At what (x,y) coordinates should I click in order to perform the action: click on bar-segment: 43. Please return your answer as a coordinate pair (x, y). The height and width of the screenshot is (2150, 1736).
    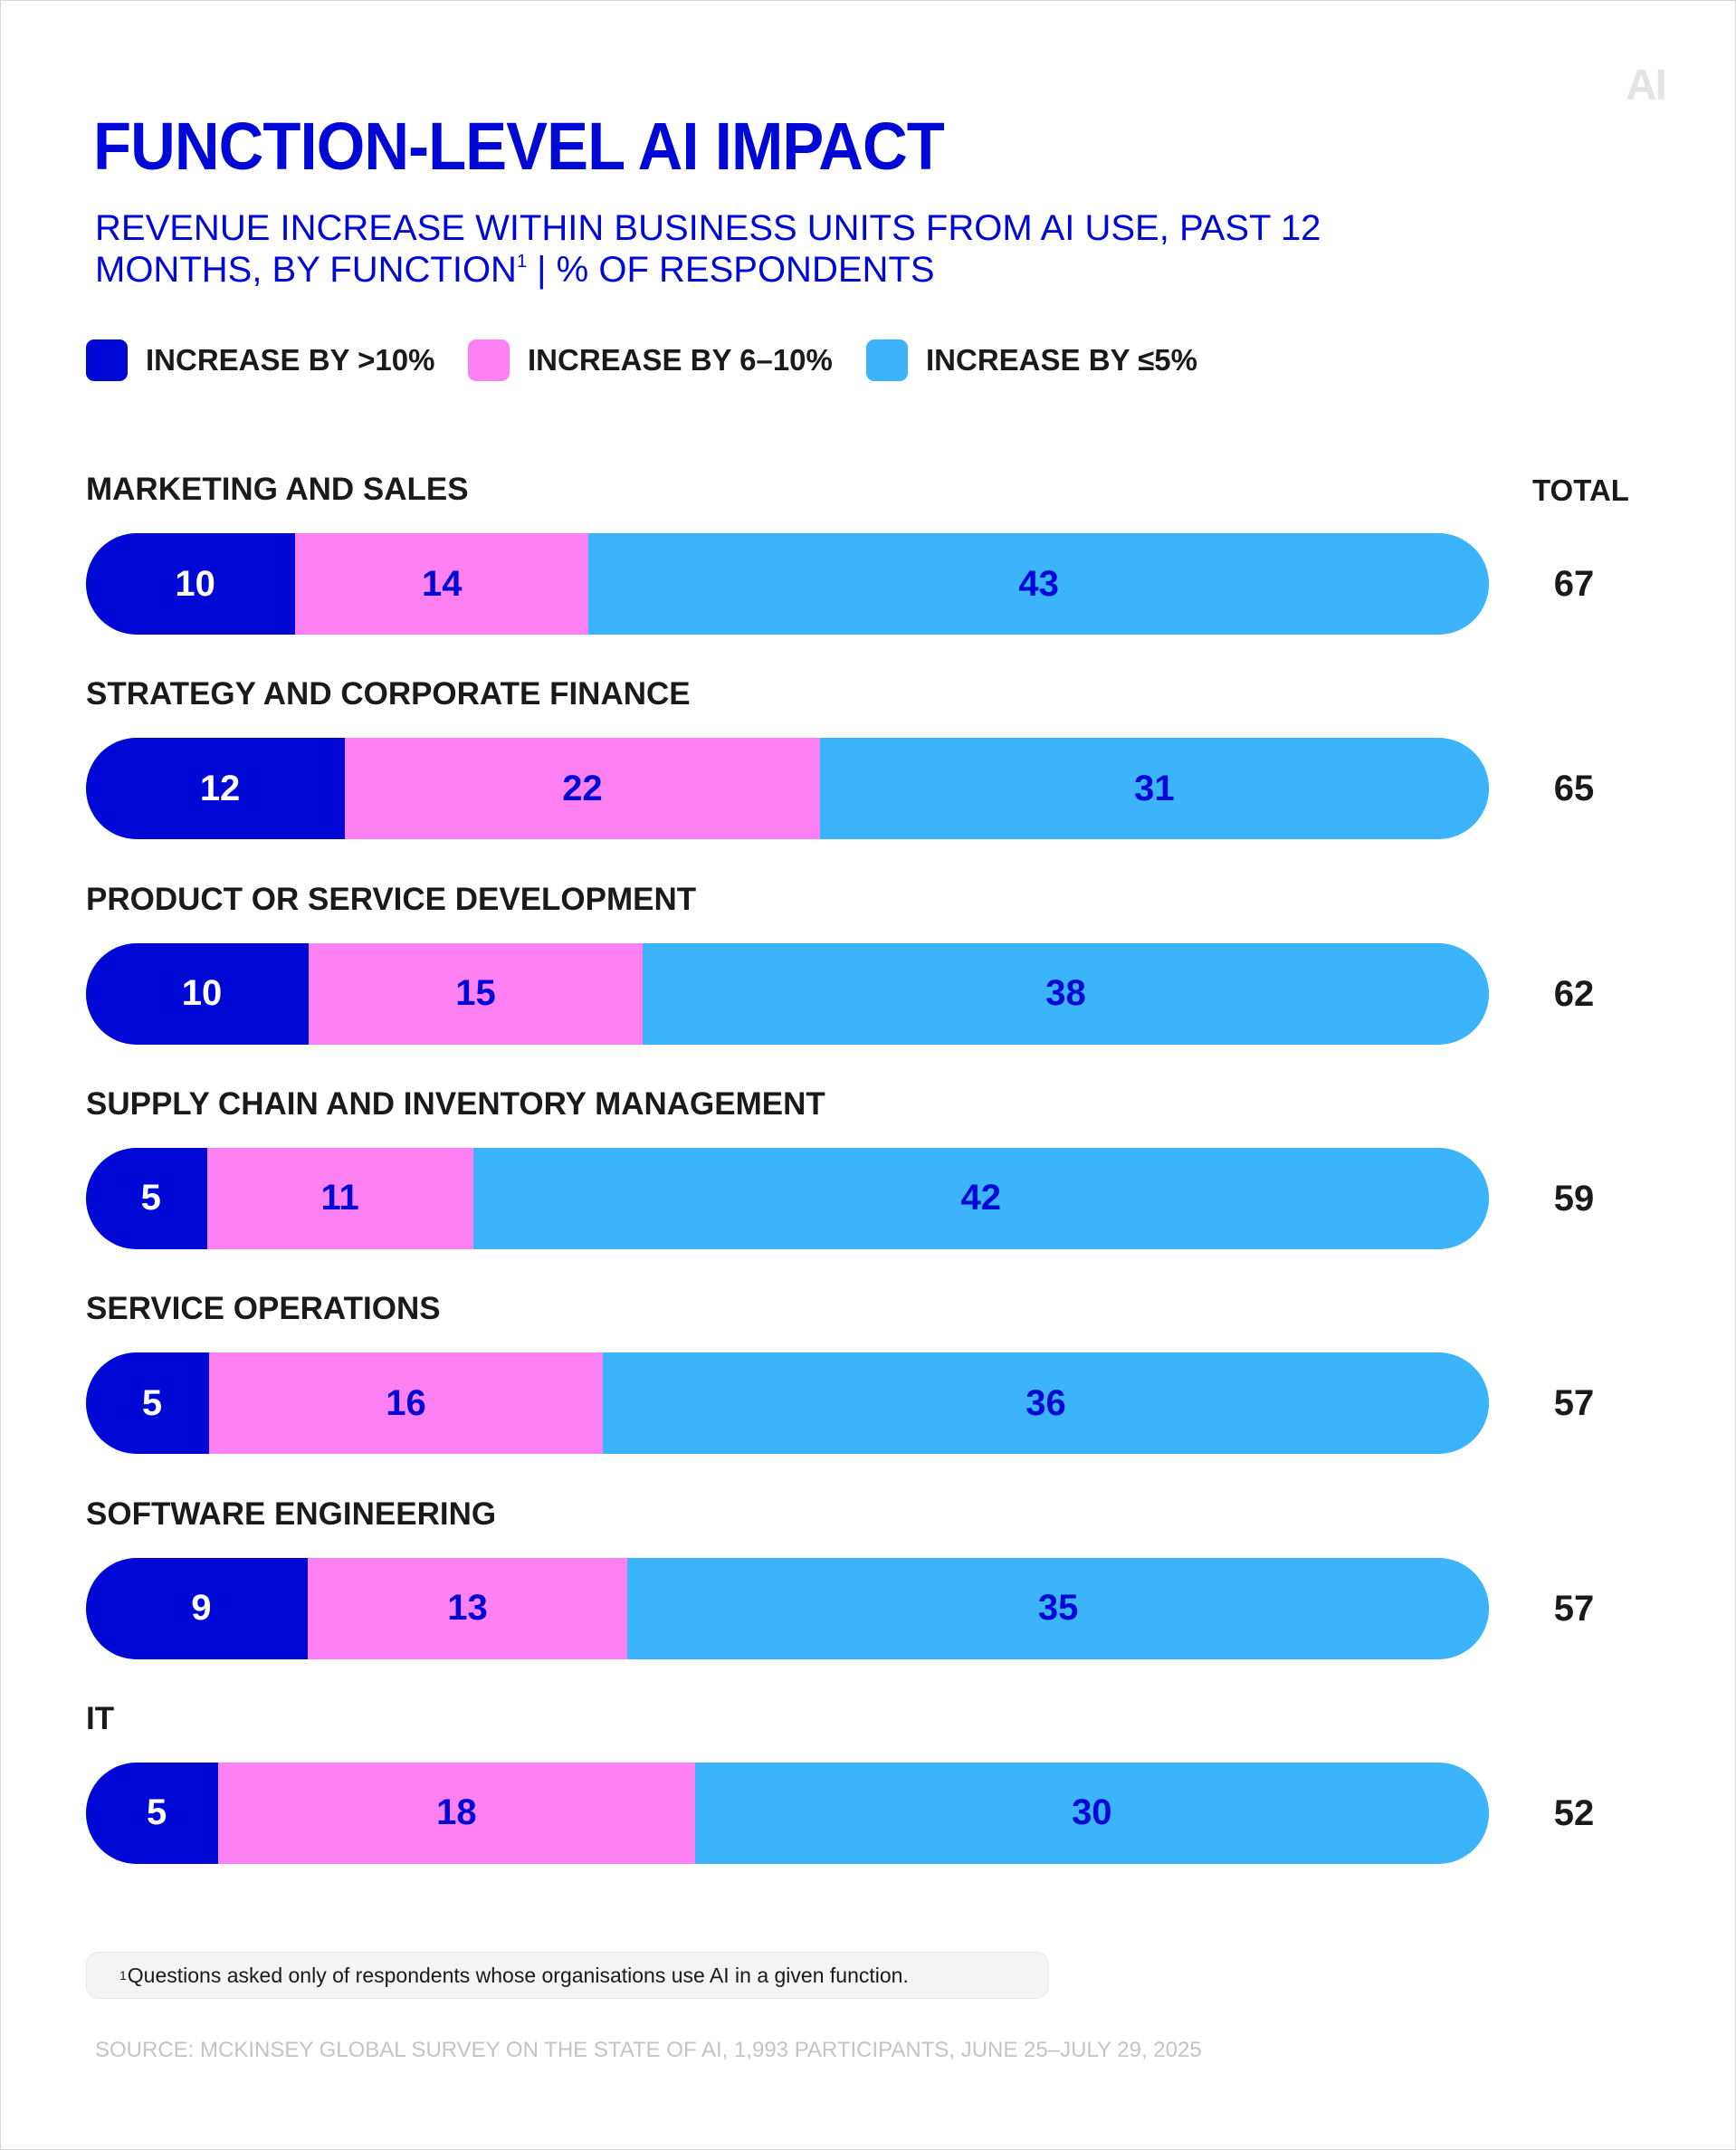
    Looking at the image, I should click on (1038, 584).